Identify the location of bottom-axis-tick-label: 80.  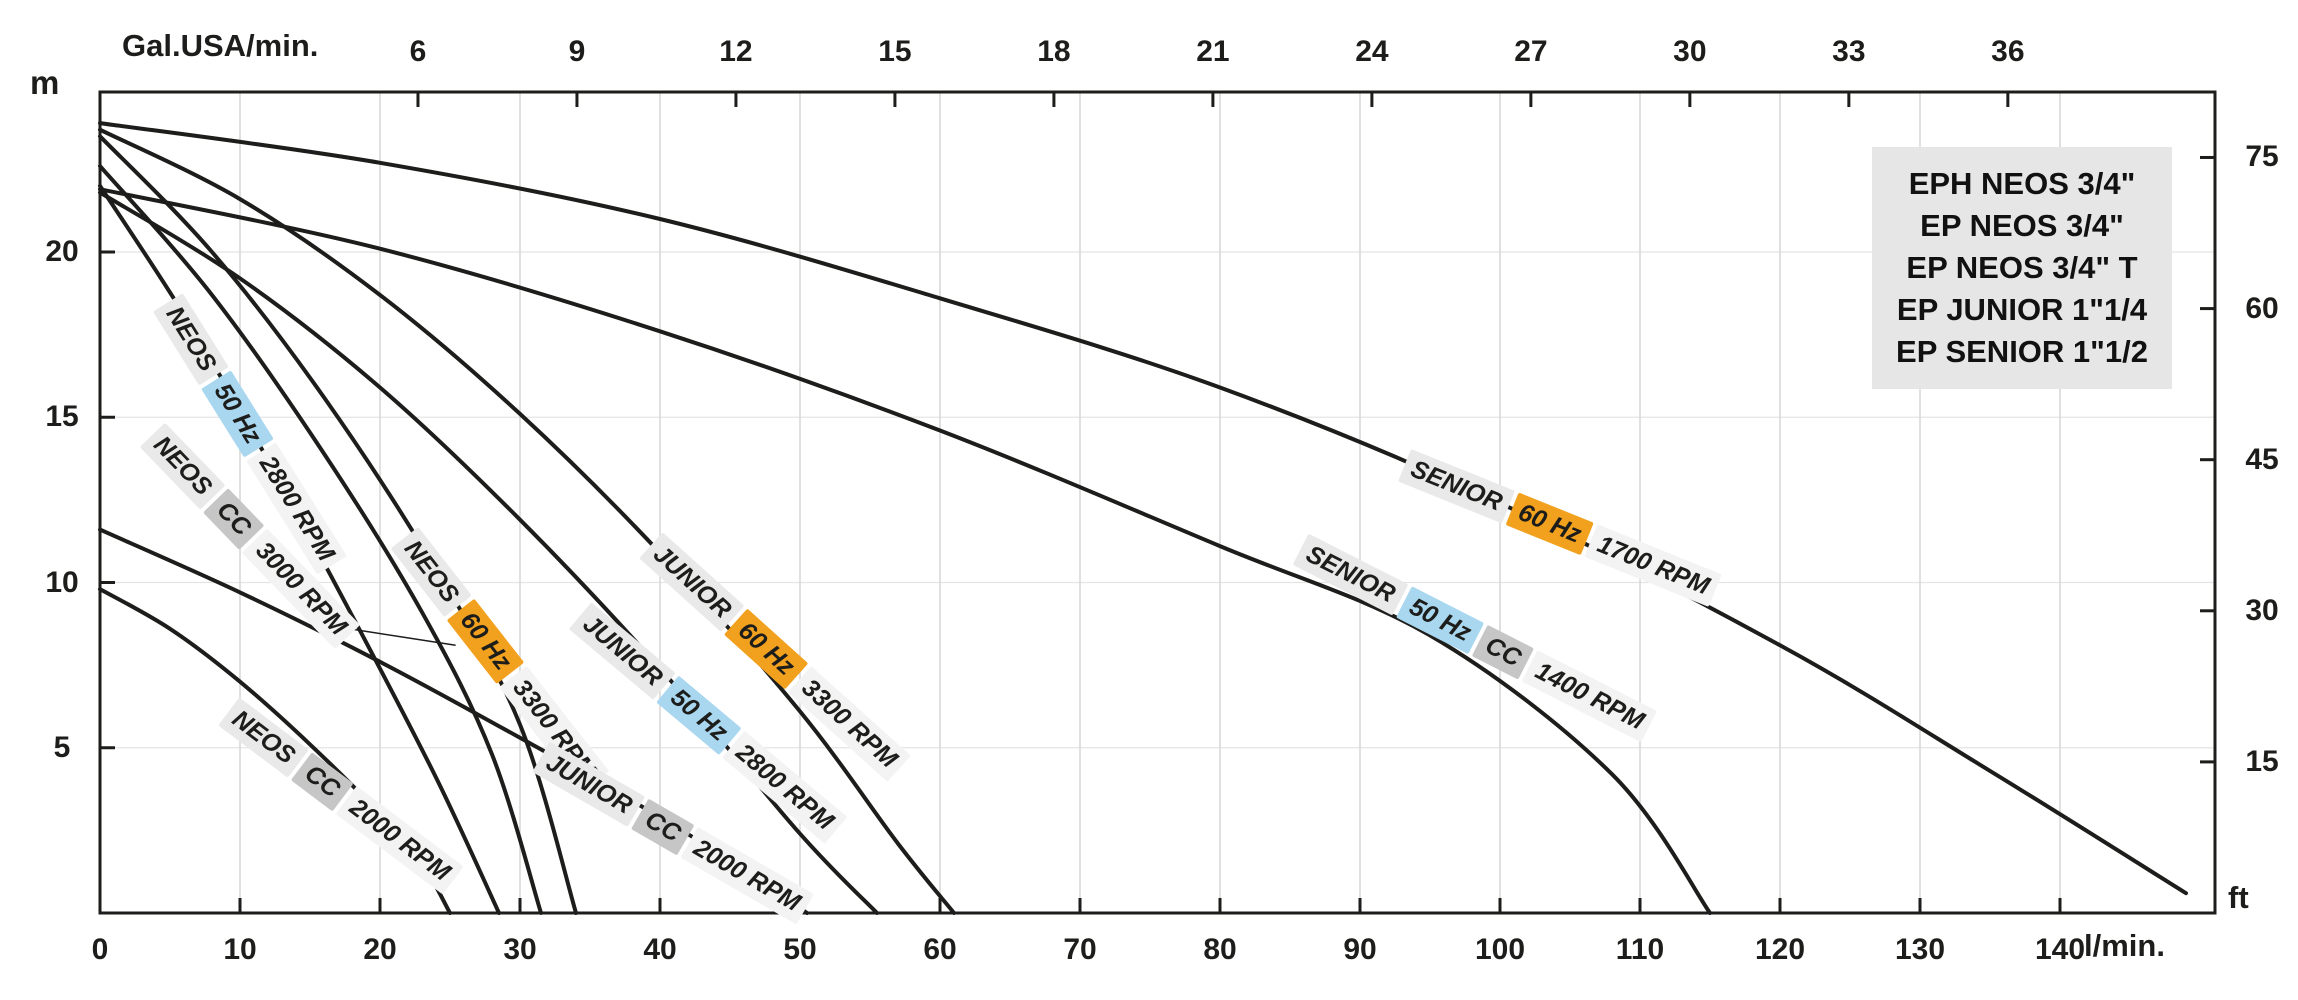
(1220, 949).